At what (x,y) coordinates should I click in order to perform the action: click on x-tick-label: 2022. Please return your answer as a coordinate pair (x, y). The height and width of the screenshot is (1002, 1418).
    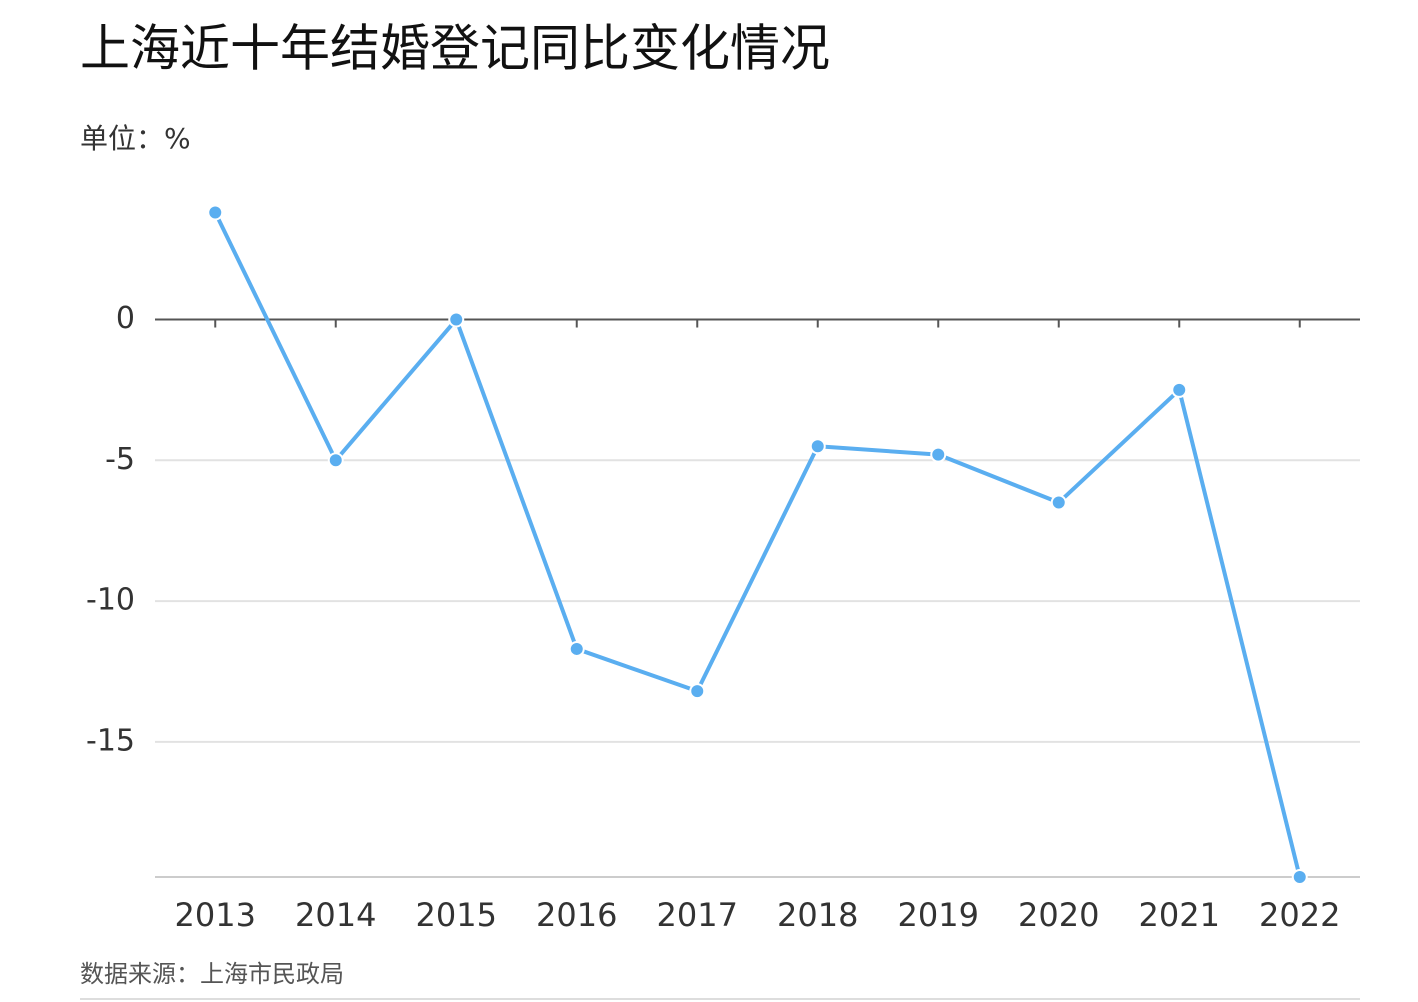
    Looking at the image, I should click on (1299, 915).